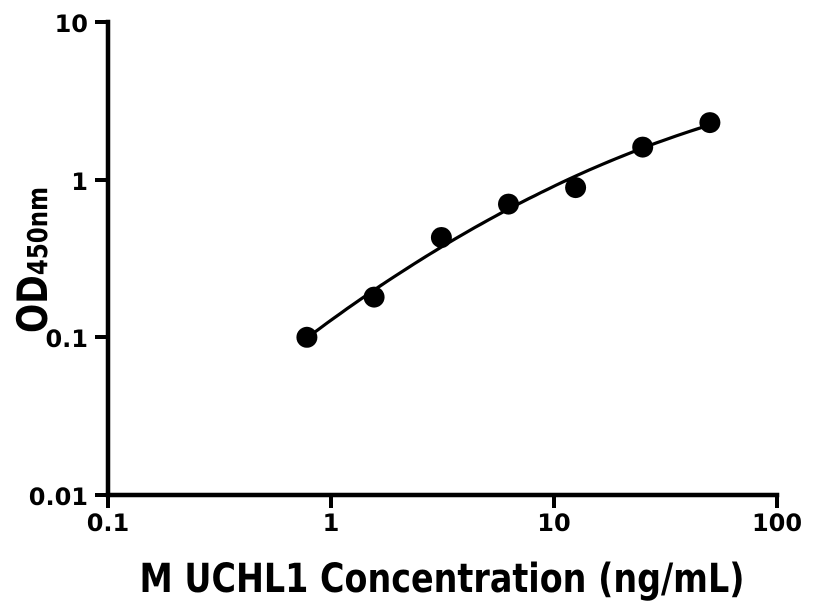 The image size is (816, 612). What do you see at coordinates (71, 24) in the screenshot?
I see `y-tick-label-10: 10` at bounding box center [71, 24].